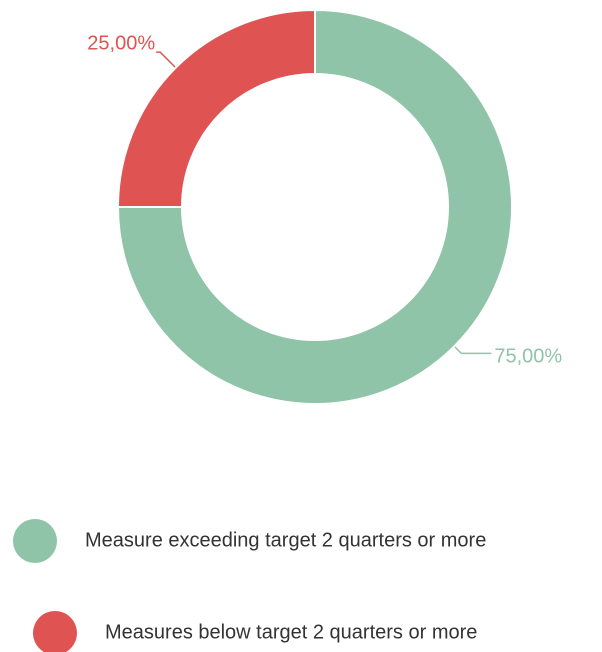  Describe the element at coordinates (121, 43) in the screenshot. I see `value-label: 25,00%` at that location.